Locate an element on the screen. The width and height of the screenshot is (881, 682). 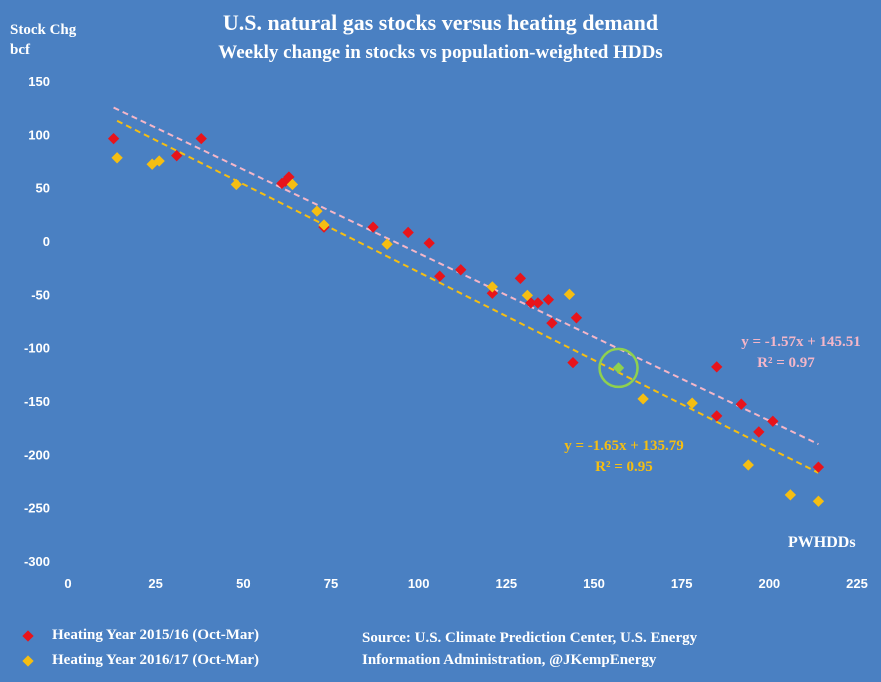
y-tick-label: -200 is located at coordinates (37, 454).